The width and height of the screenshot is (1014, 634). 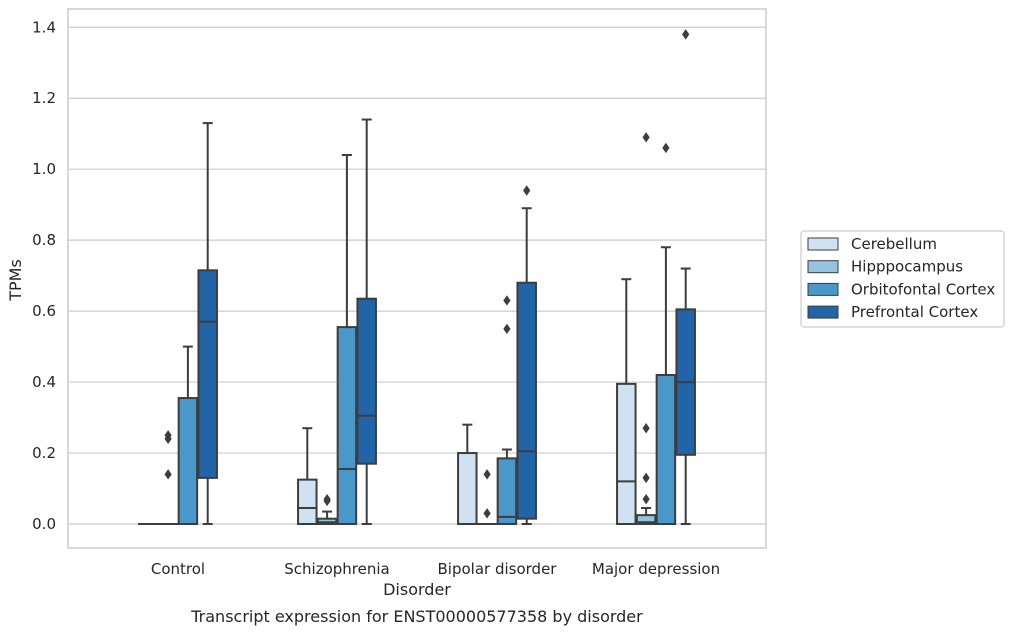 I want to click on y-ticks: 0.0 0.2 0.4 0.6 0.8 1.0 1.2 1.4, so click(x=44, y=275).